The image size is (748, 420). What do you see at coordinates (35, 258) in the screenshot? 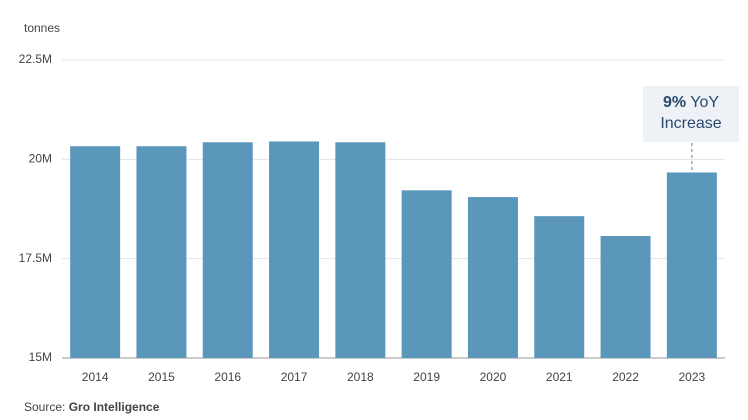
I see `y-tick-label: 17.5M` at bounding box center [35, 258].